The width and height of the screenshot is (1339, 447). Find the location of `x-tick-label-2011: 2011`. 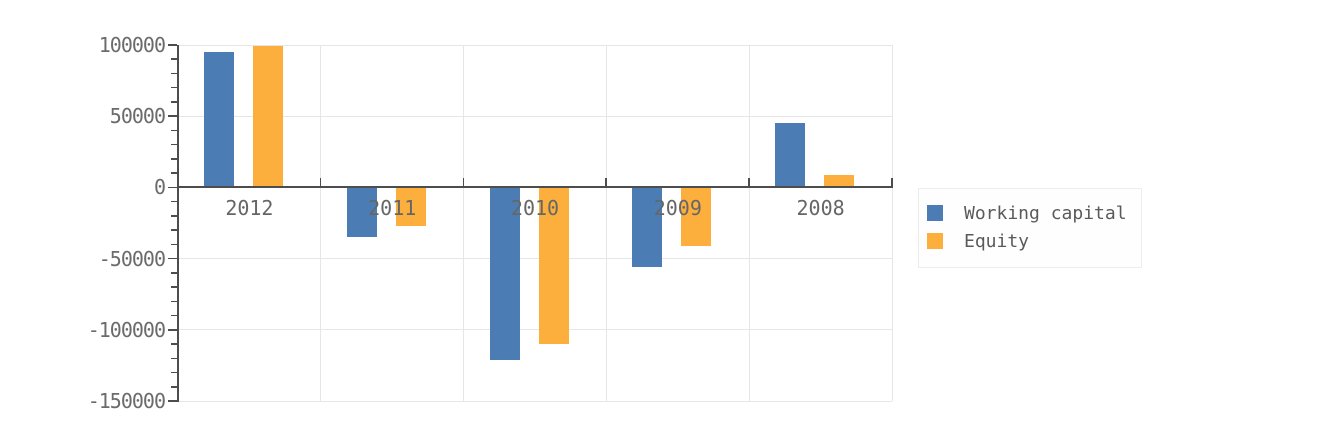

x-tick-label-2011: 2011 is located at coordinates (392, 208).